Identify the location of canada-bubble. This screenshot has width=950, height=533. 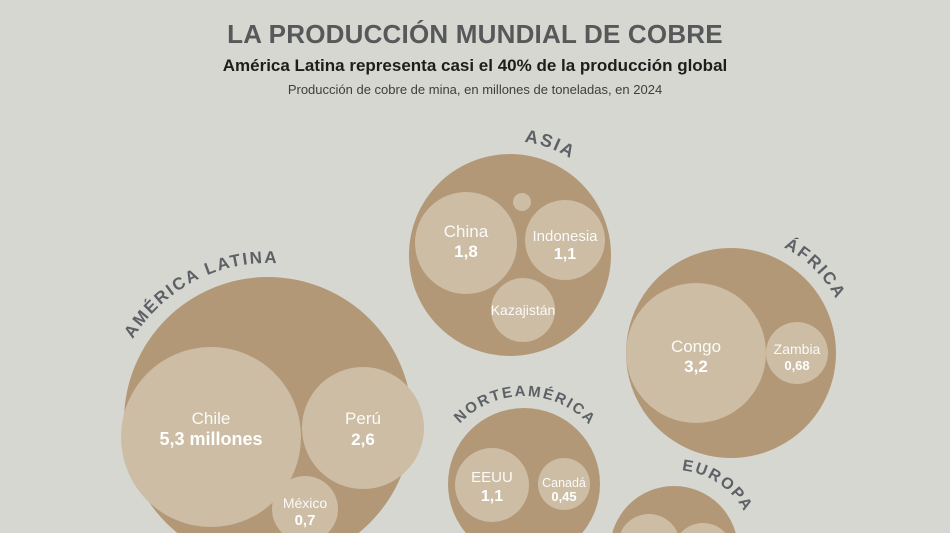
(564, 484).